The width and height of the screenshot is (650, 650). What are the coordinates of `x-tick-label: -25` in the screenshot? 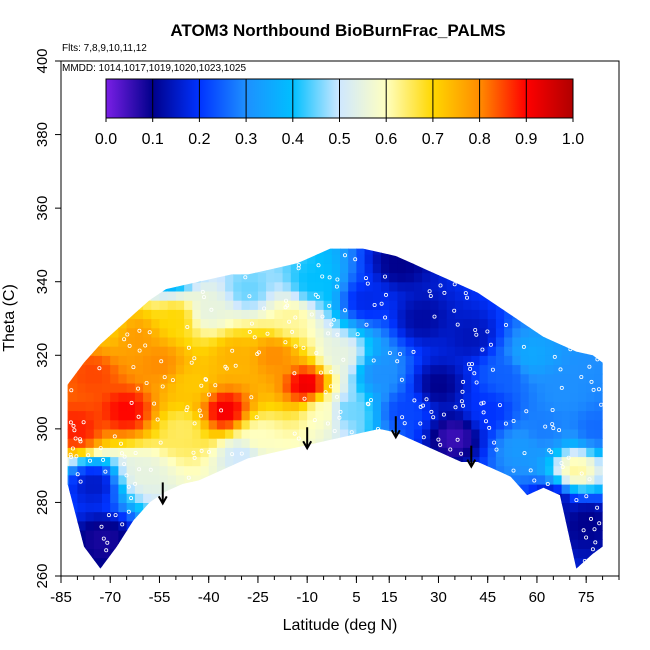 It's located at (258, 597).